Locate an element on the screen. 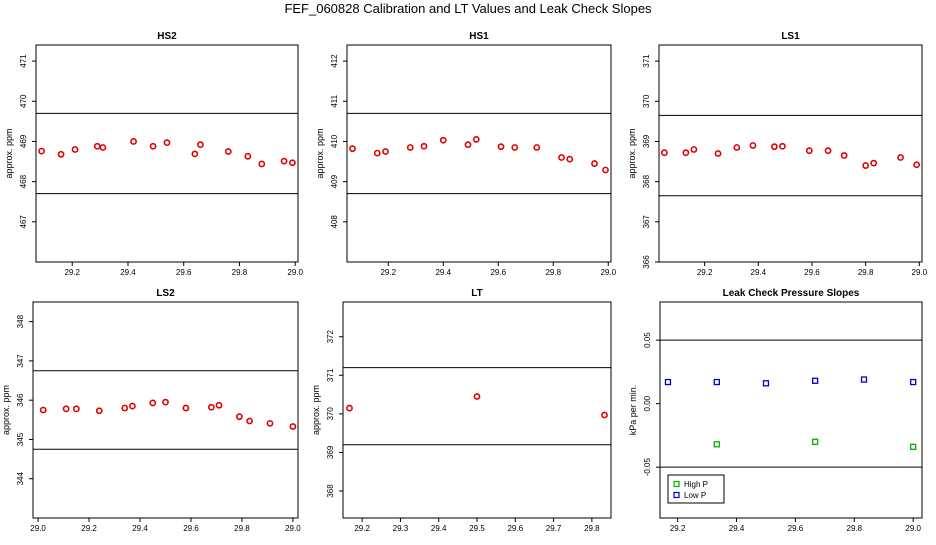 This screenshot has width=936, height=545. hs1-ytick-label: 408 is located at coordinates (334, 222).